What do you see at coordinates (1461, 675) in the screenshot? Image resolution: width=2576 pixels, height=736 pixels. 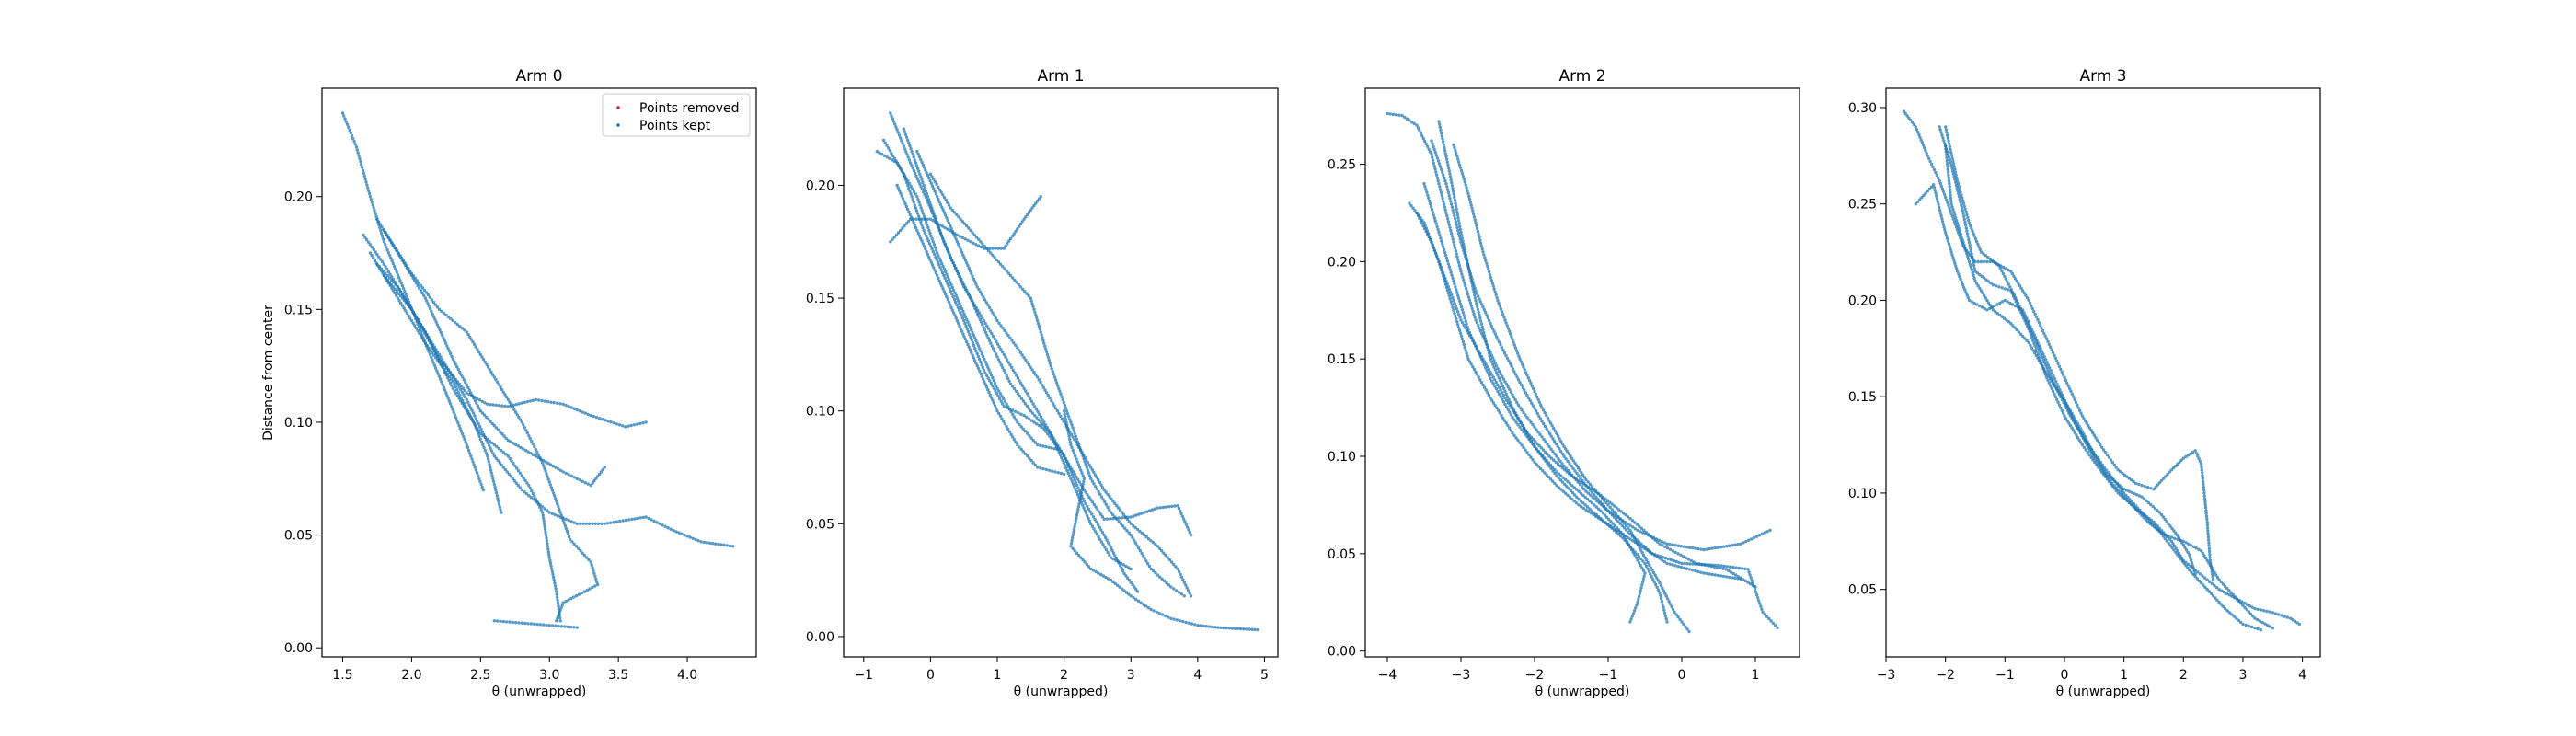 I see `x-tick-label: −3` at bounding box center [1461, 675].